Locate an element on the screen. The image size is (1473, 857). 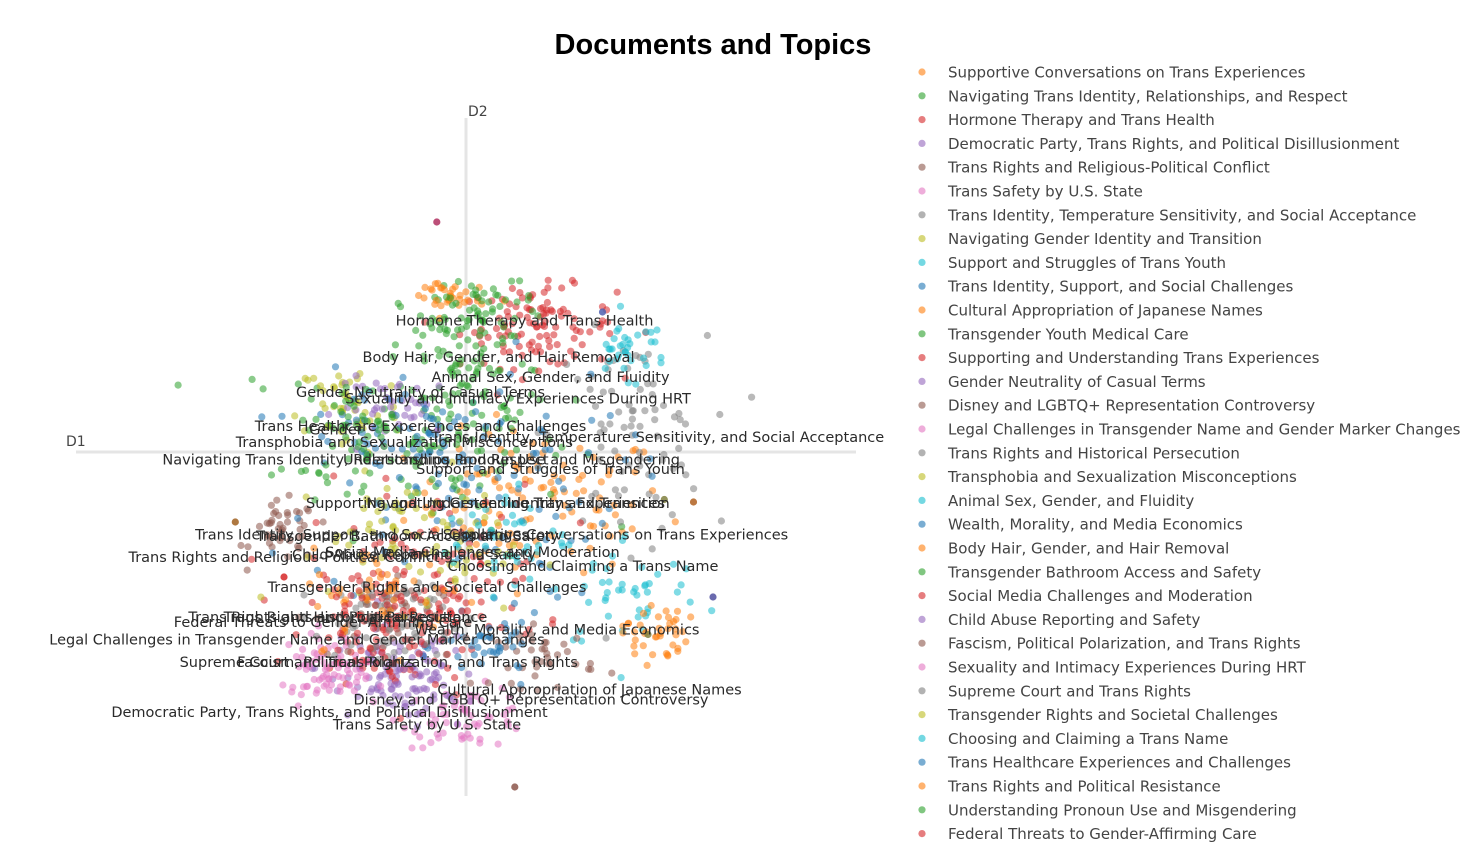
legend-item: Support and Struggles of Trans Youth is located at coordinates (1072, 263).